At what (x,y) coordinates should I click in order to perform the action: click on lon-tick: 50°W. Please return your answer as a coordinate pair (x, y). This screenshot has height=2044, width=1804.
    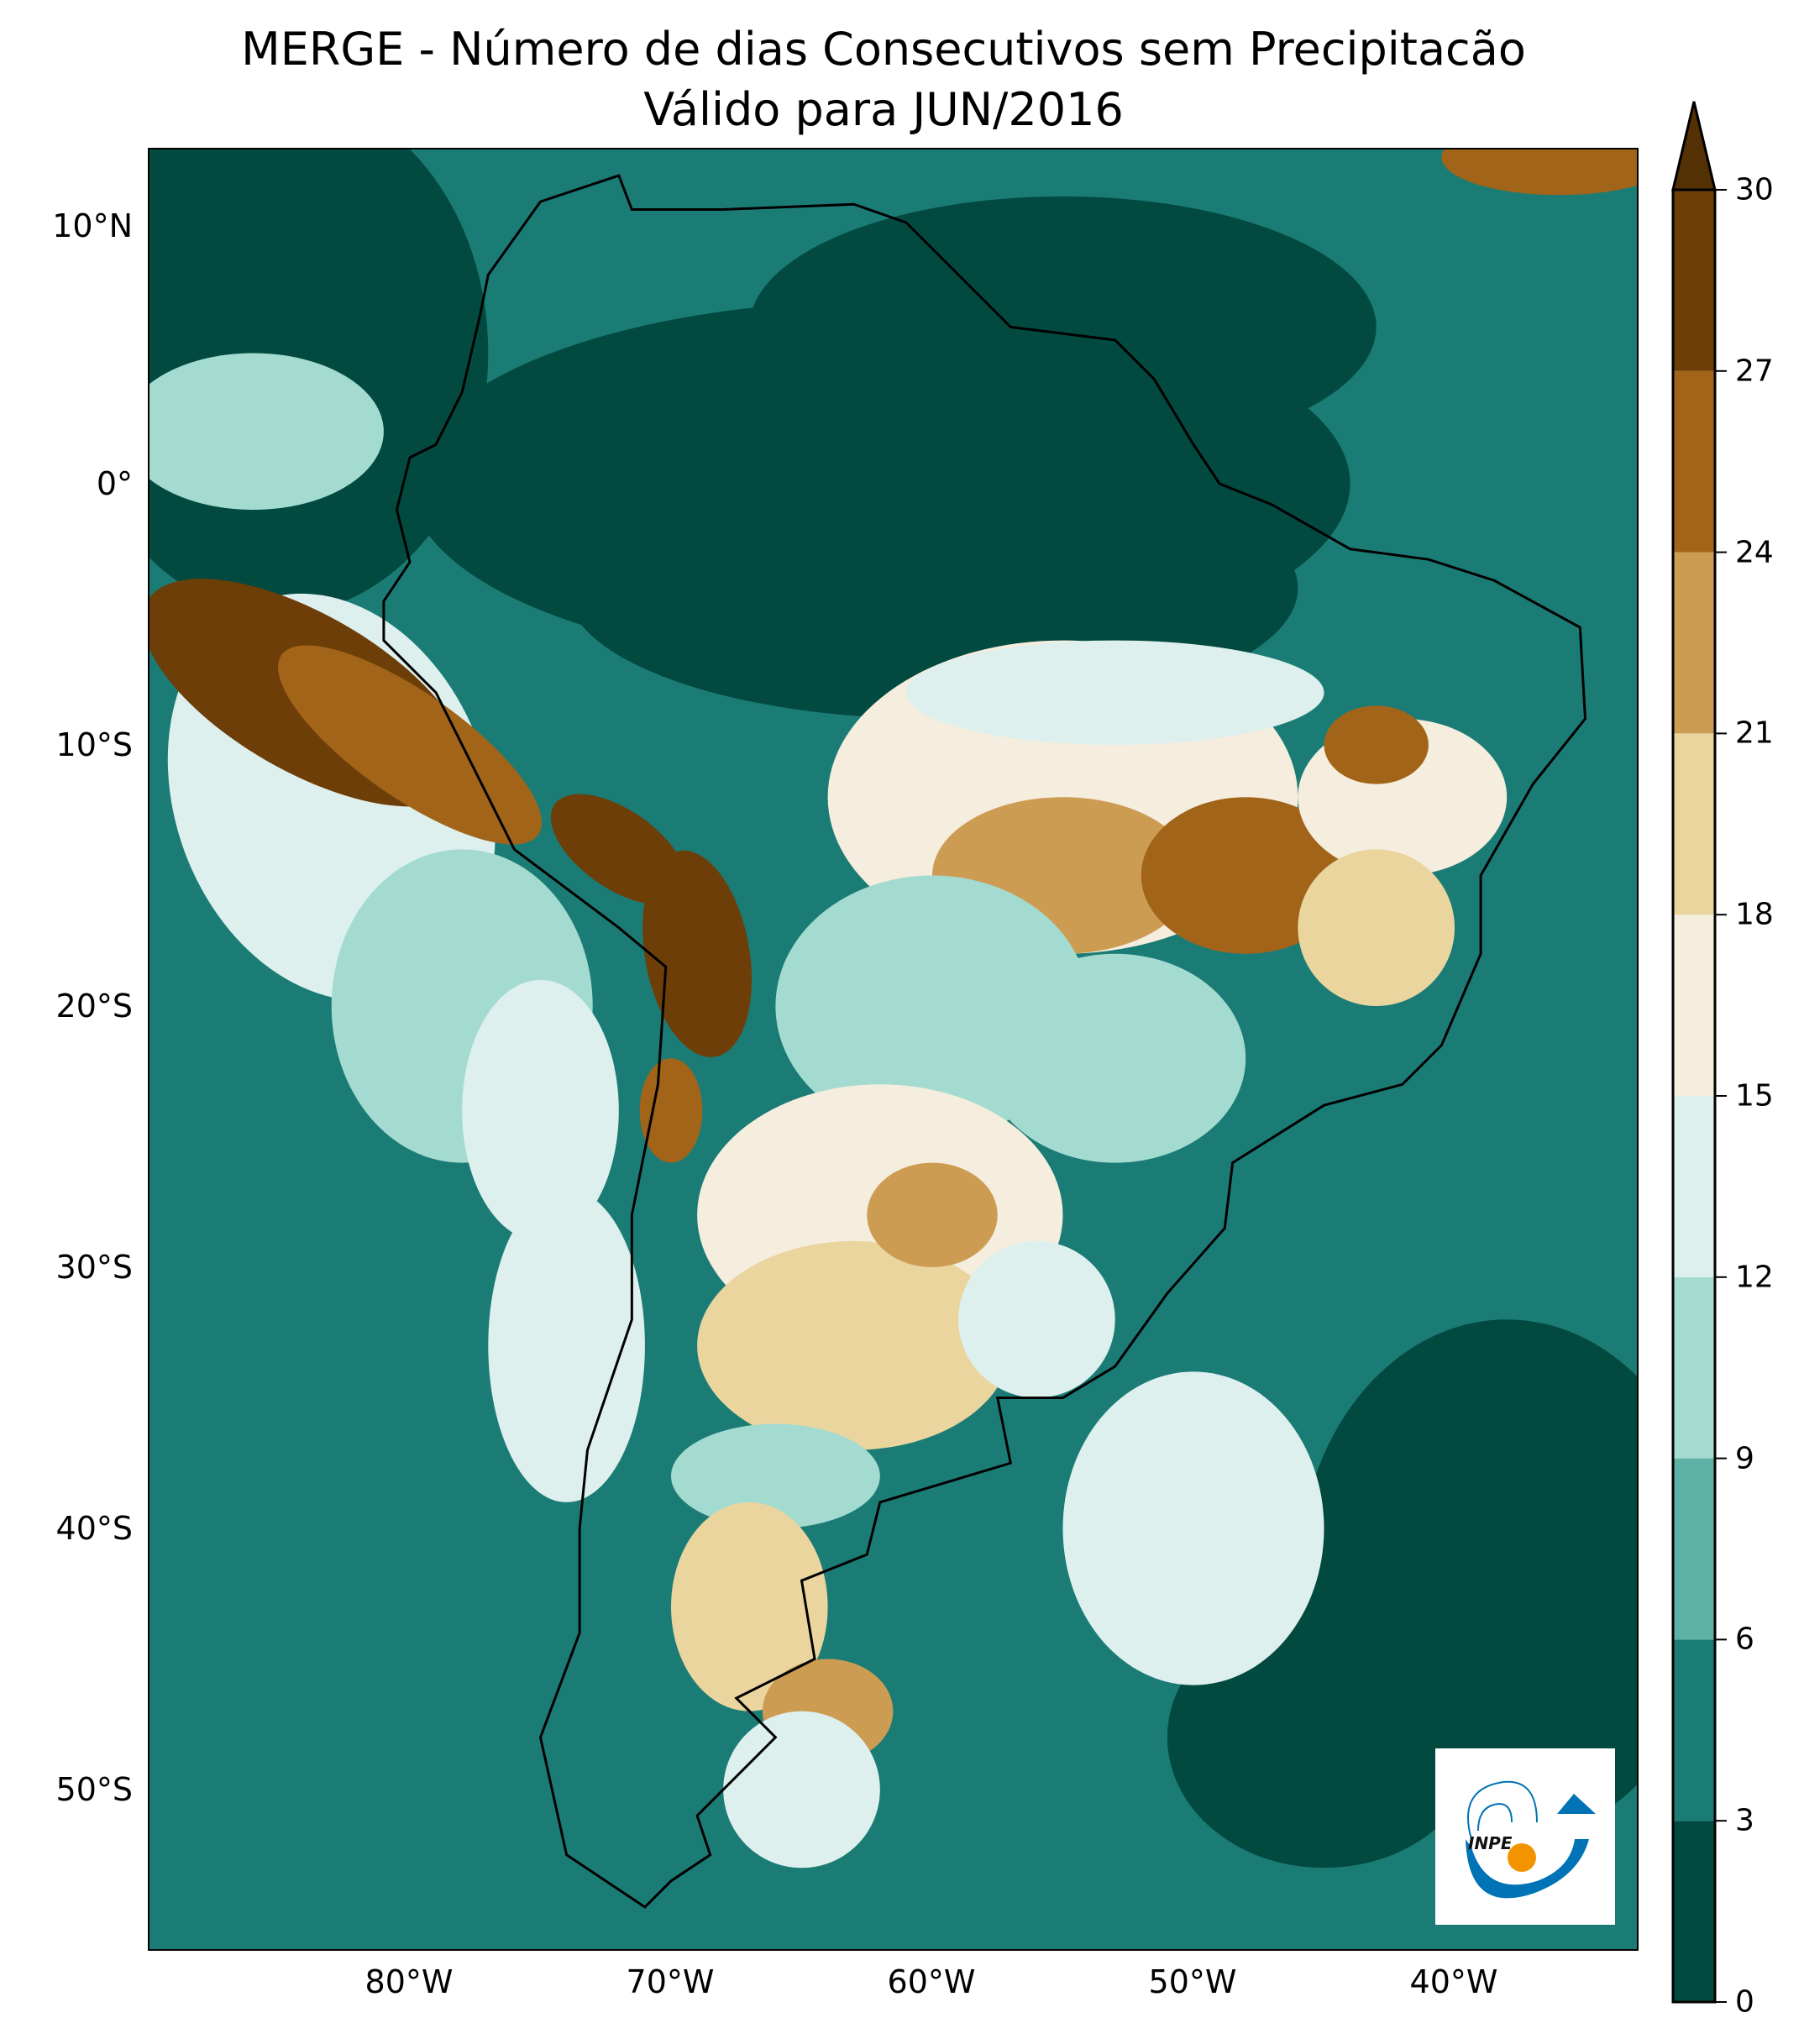
    Looking at the image, I should click on (1192, 1981).